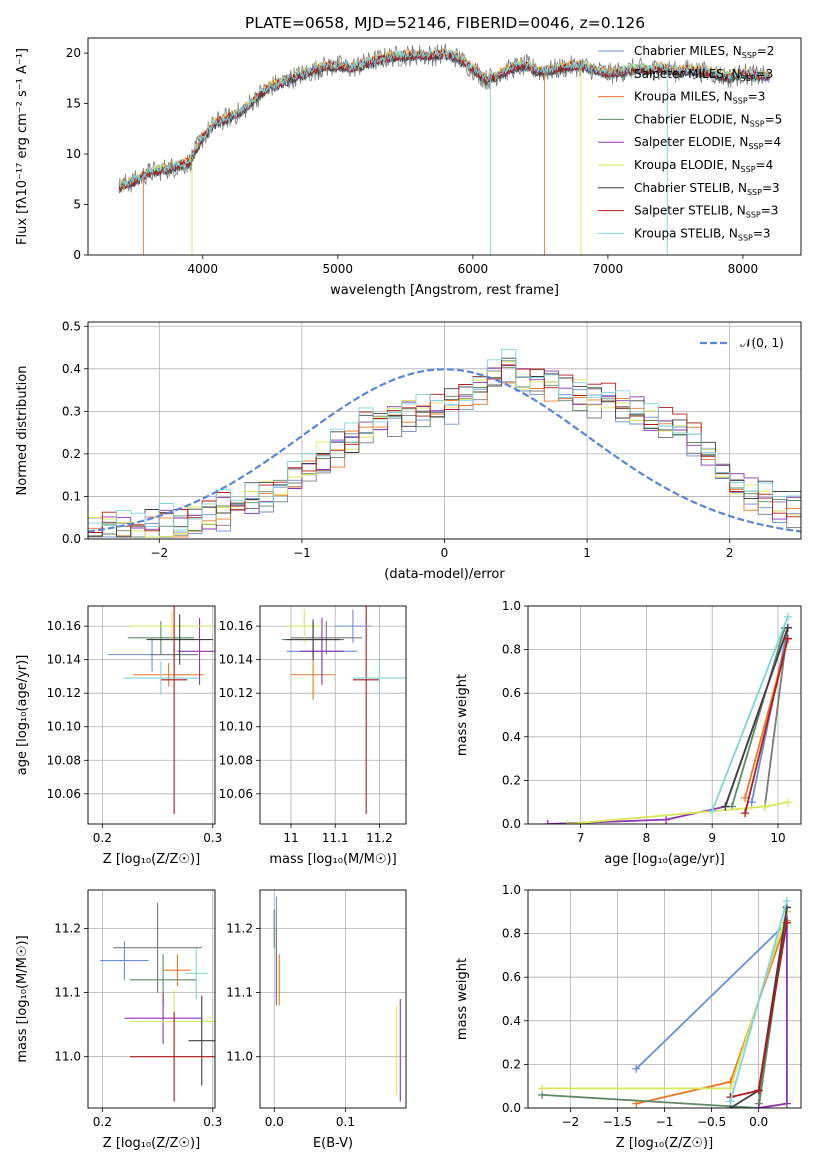  Describe the element at coordinates (511, 650) in the screenshot. I see `y-tick-label: 0.8` at that location.